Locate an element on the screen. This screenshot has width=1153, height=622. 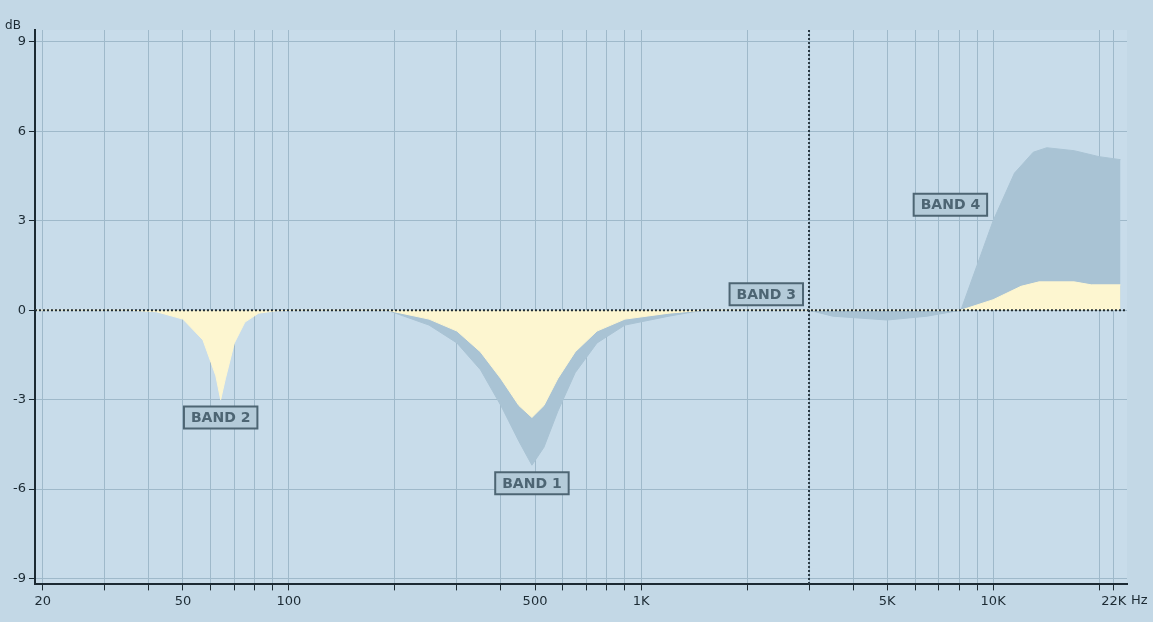
y-tick-label: 3 is located at coordinates (21, 220).